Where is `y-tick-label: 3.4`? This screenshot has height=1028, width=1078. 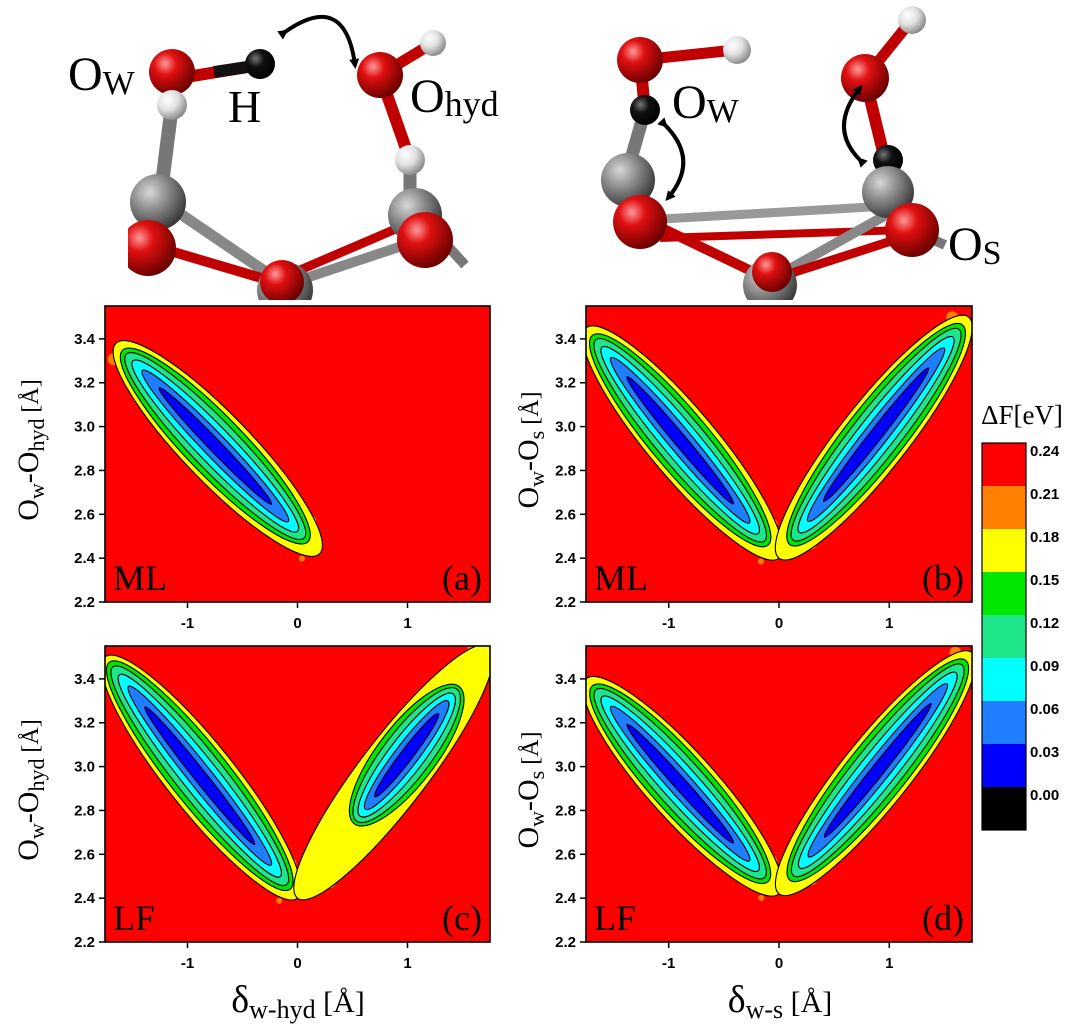
y-tick-label: 3.4 is located at coordinates (85, 679).